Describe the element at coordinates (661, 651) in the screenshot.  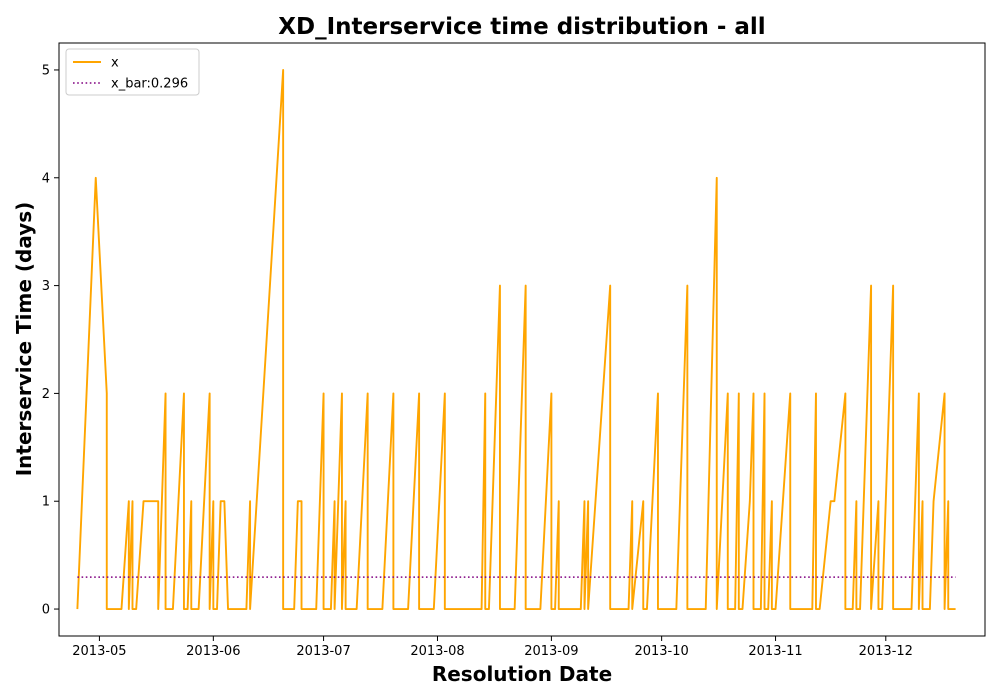
I see `x-tick-label: 2013-10` at that location.